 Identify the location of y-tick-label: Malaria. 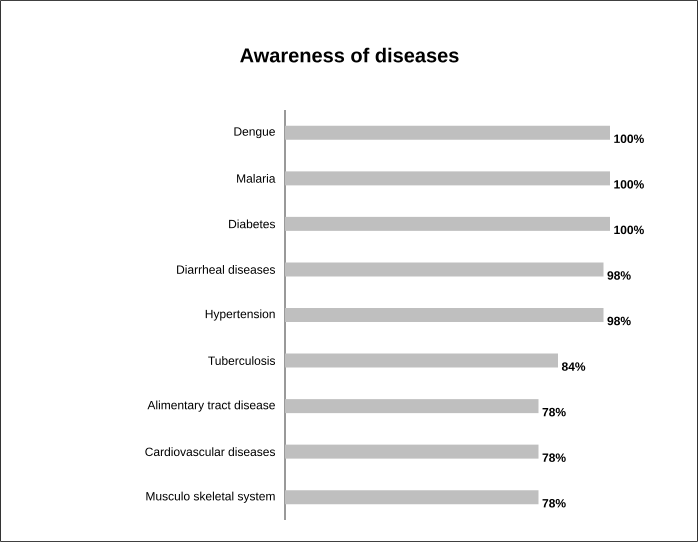
(256, 178).